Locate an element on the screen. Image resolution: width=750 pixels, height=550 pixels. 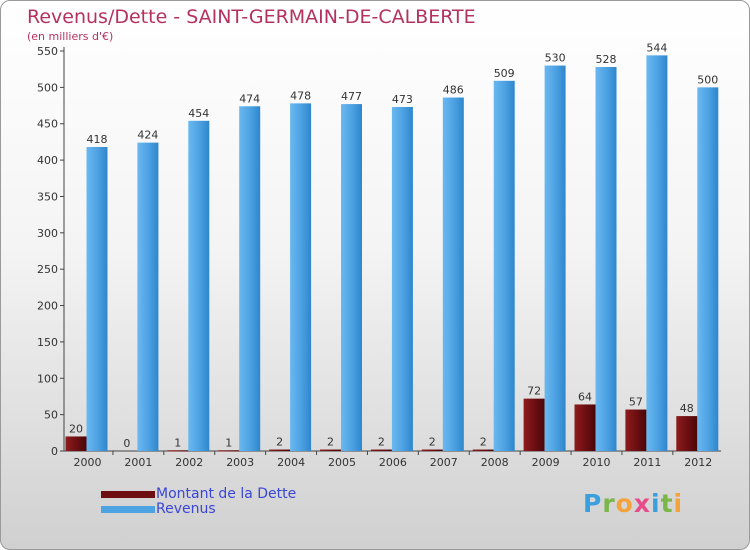
data-label-revenus: 478 is located at coordinates (300, 95).